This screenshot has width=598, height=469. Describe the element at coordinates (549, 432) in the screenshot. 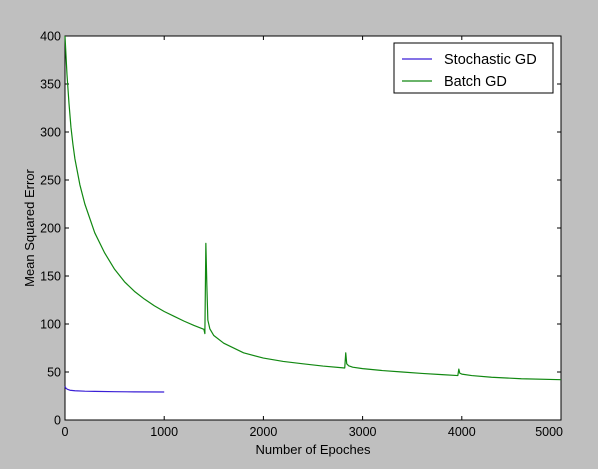

I see `x-tick-label: 5000` at that location.